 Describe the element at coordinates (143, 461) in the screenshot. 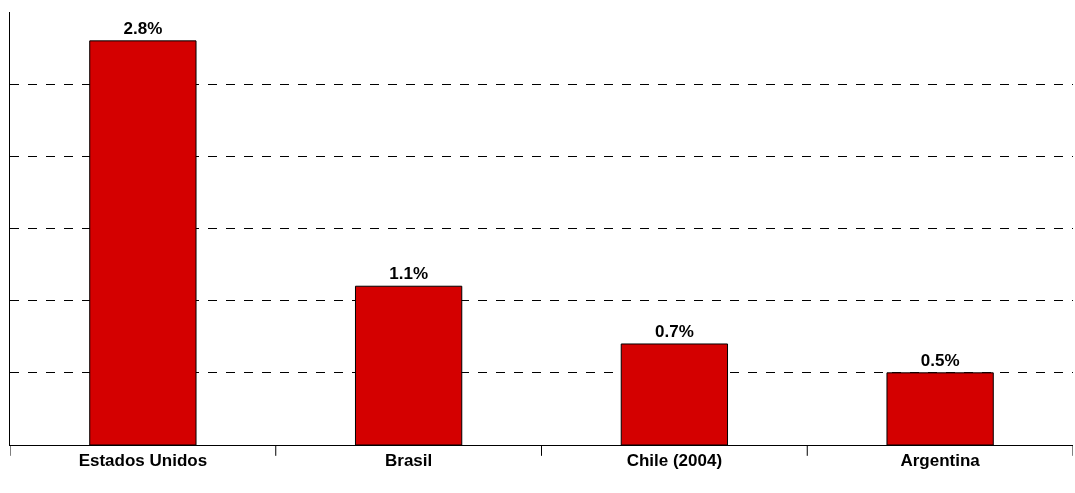

I see `x-tick-label: Estados Unidos` at that location.